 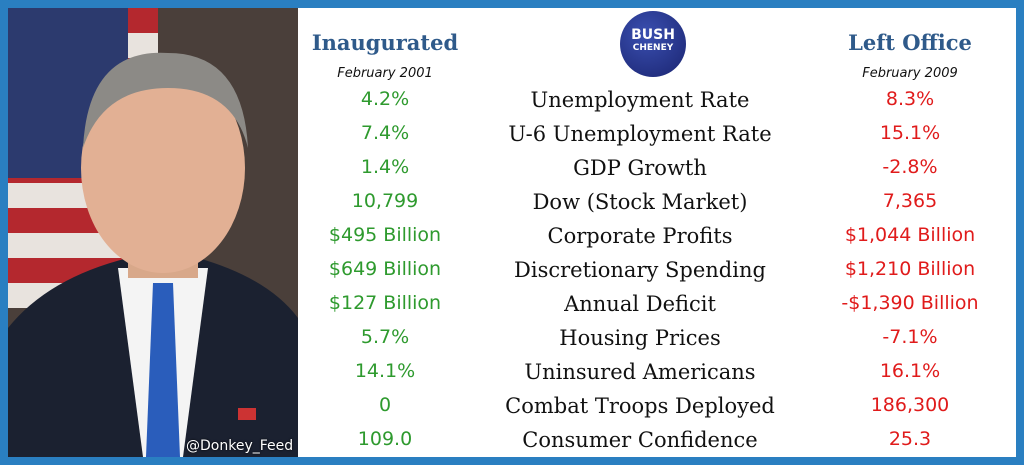 What do you see at coordinates (385, 42) in the screenshot?
I see `header-title: Inaugurated` at bounding box center [385, 42].